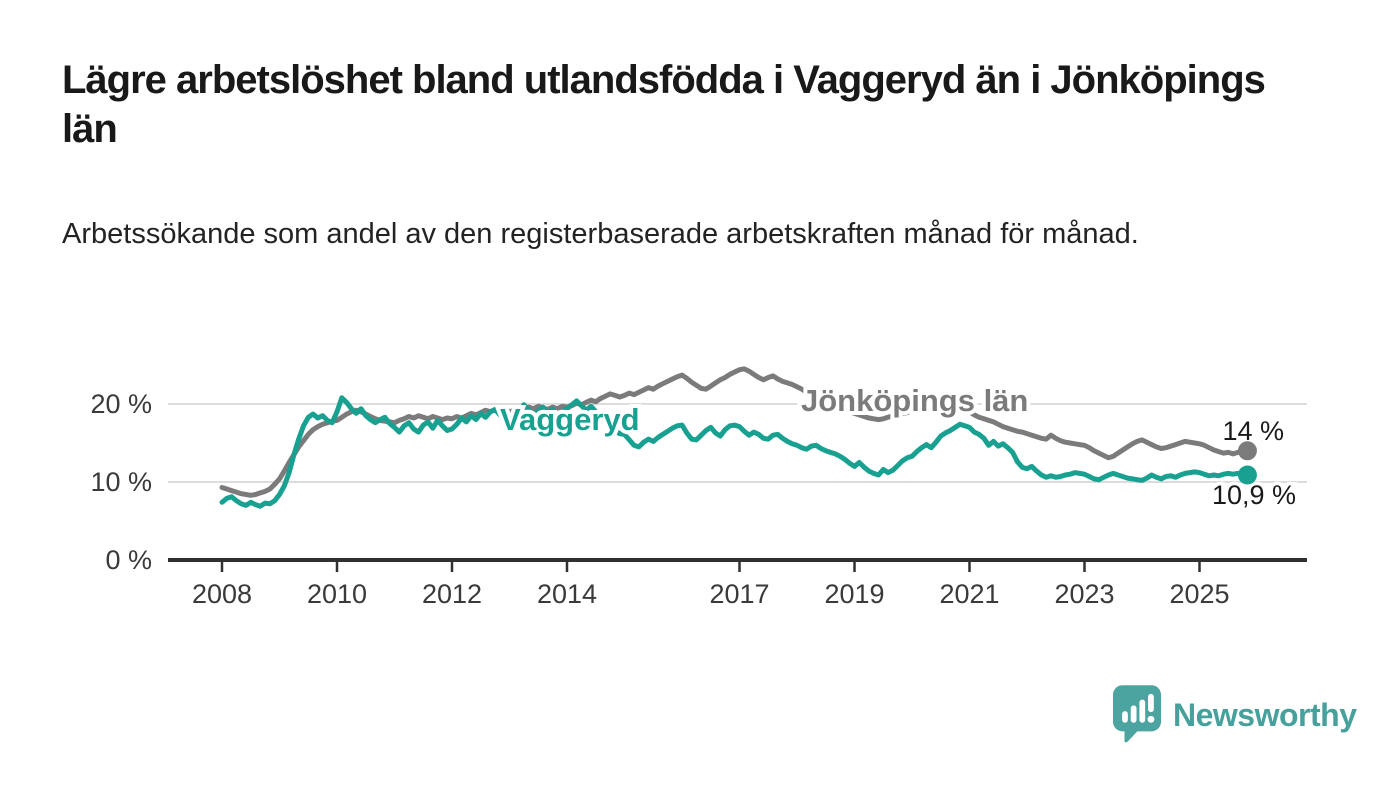 This screenshot has width=1400, height=794. What do you see at coordinates (128, 560) in the screenshot?
I see `y-tick-label: 0 %` at bounding box center [128, 560].